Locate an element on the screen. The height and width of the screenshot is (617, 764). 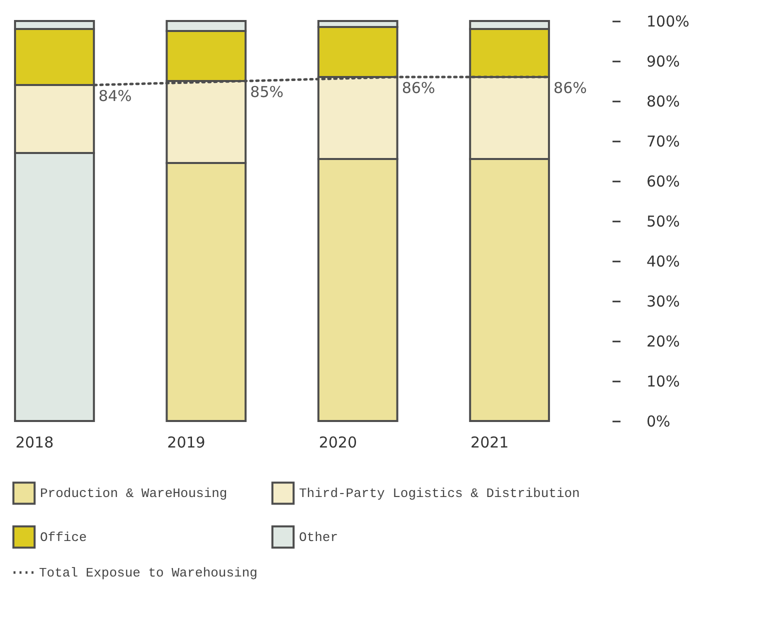
y-tick-label: 80% is located at coordinates (663, 101).